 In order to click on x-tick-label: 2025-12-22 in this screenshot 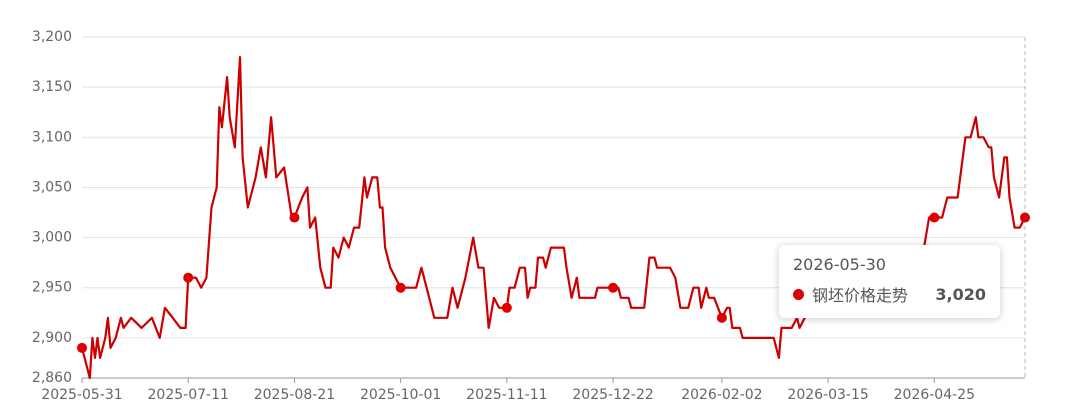, I will do `click(612, 395)`.